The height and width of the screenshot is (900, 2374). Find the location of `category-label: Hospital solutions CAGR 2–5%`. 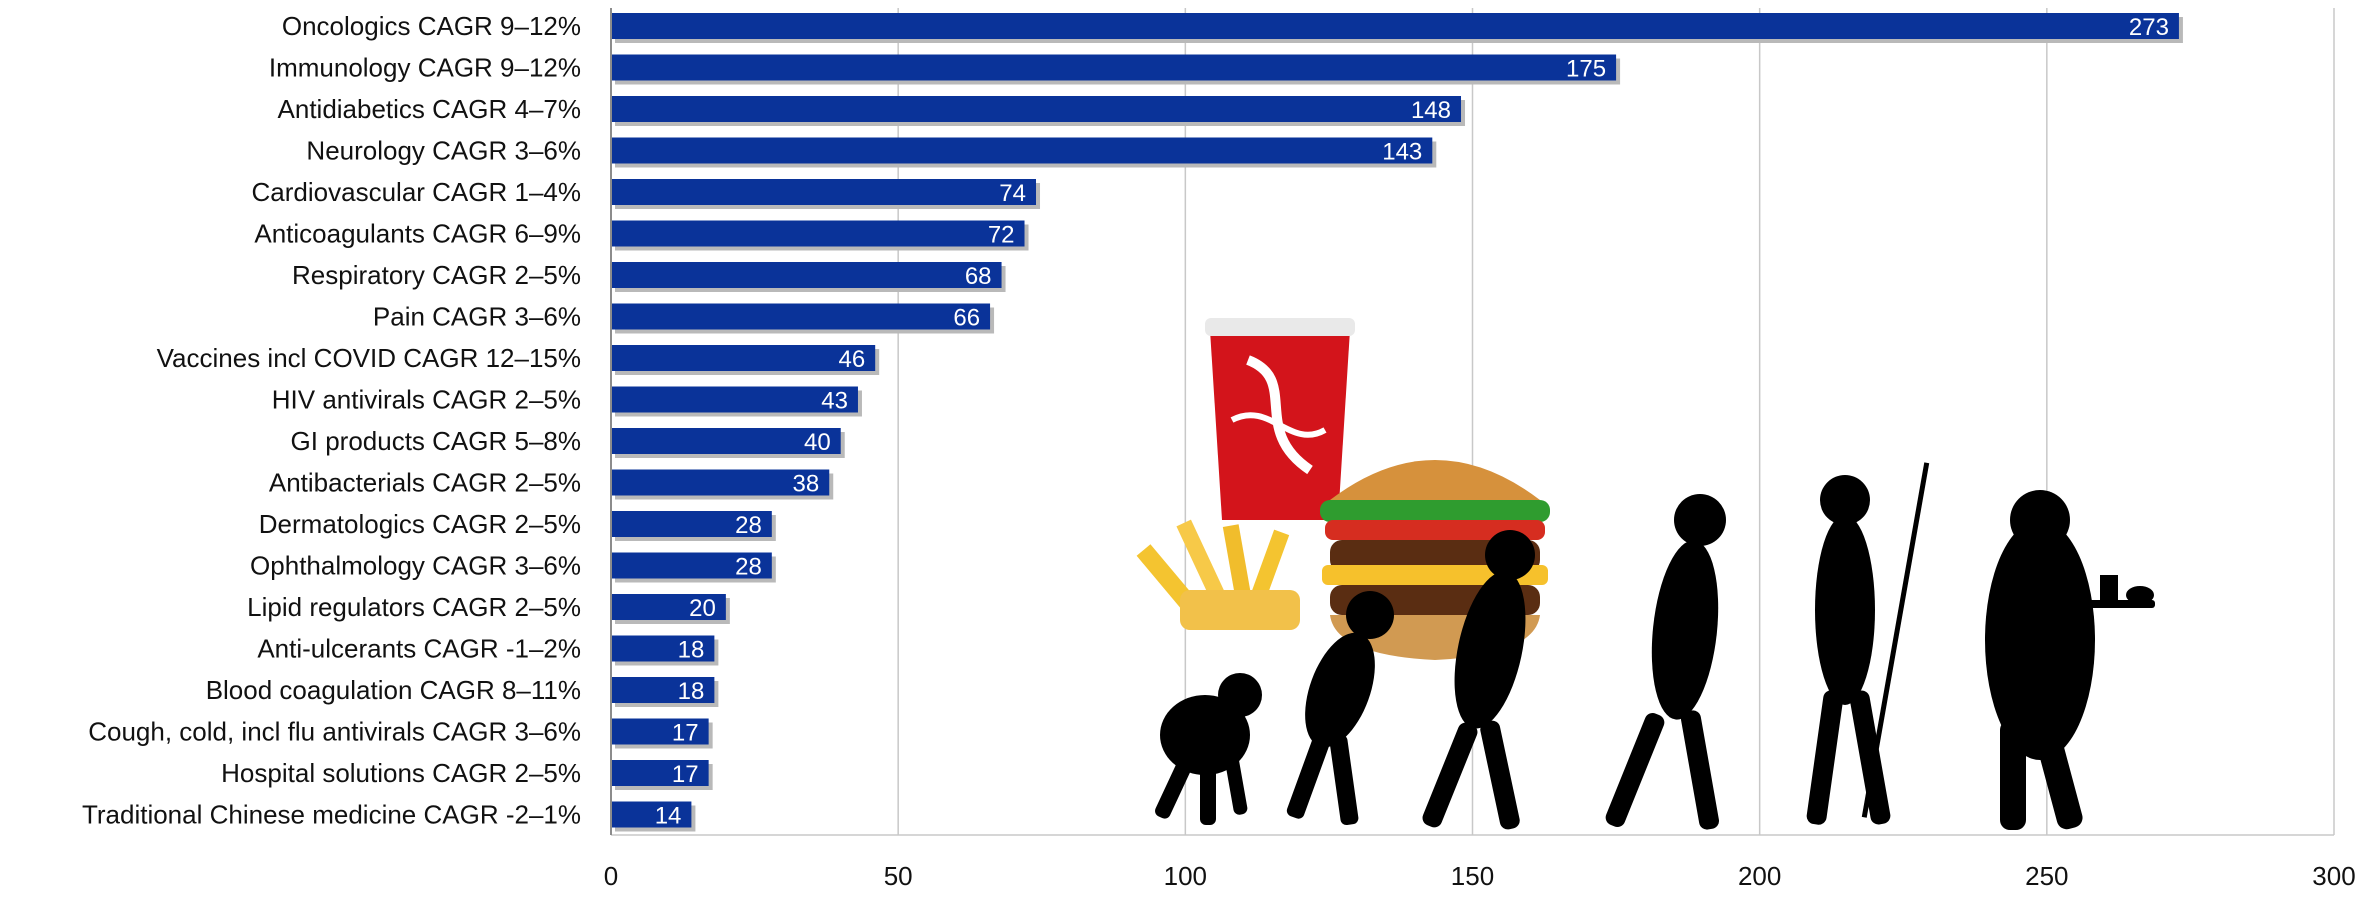

category-label: Hospital solutions CAGR 2–5% is located at coordinates (401, 773).